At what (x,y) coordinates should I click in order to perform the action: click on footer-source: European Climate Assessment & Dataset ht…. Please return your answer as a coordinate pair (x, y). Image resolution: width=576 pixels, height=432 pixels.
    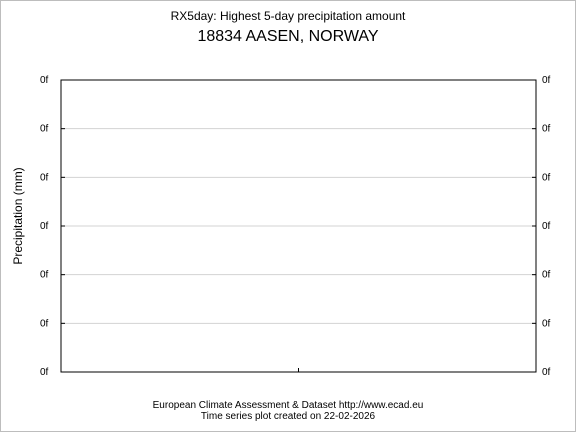
    Looking at the image, I should click on (288, 405).